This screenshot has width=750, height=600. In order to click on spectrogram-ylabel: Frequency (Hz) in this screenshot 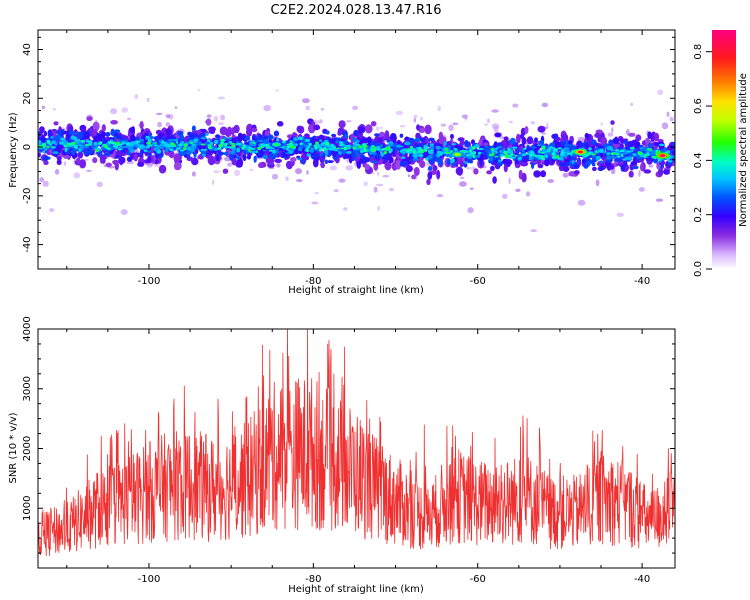, I will do `click(13, 150)`.